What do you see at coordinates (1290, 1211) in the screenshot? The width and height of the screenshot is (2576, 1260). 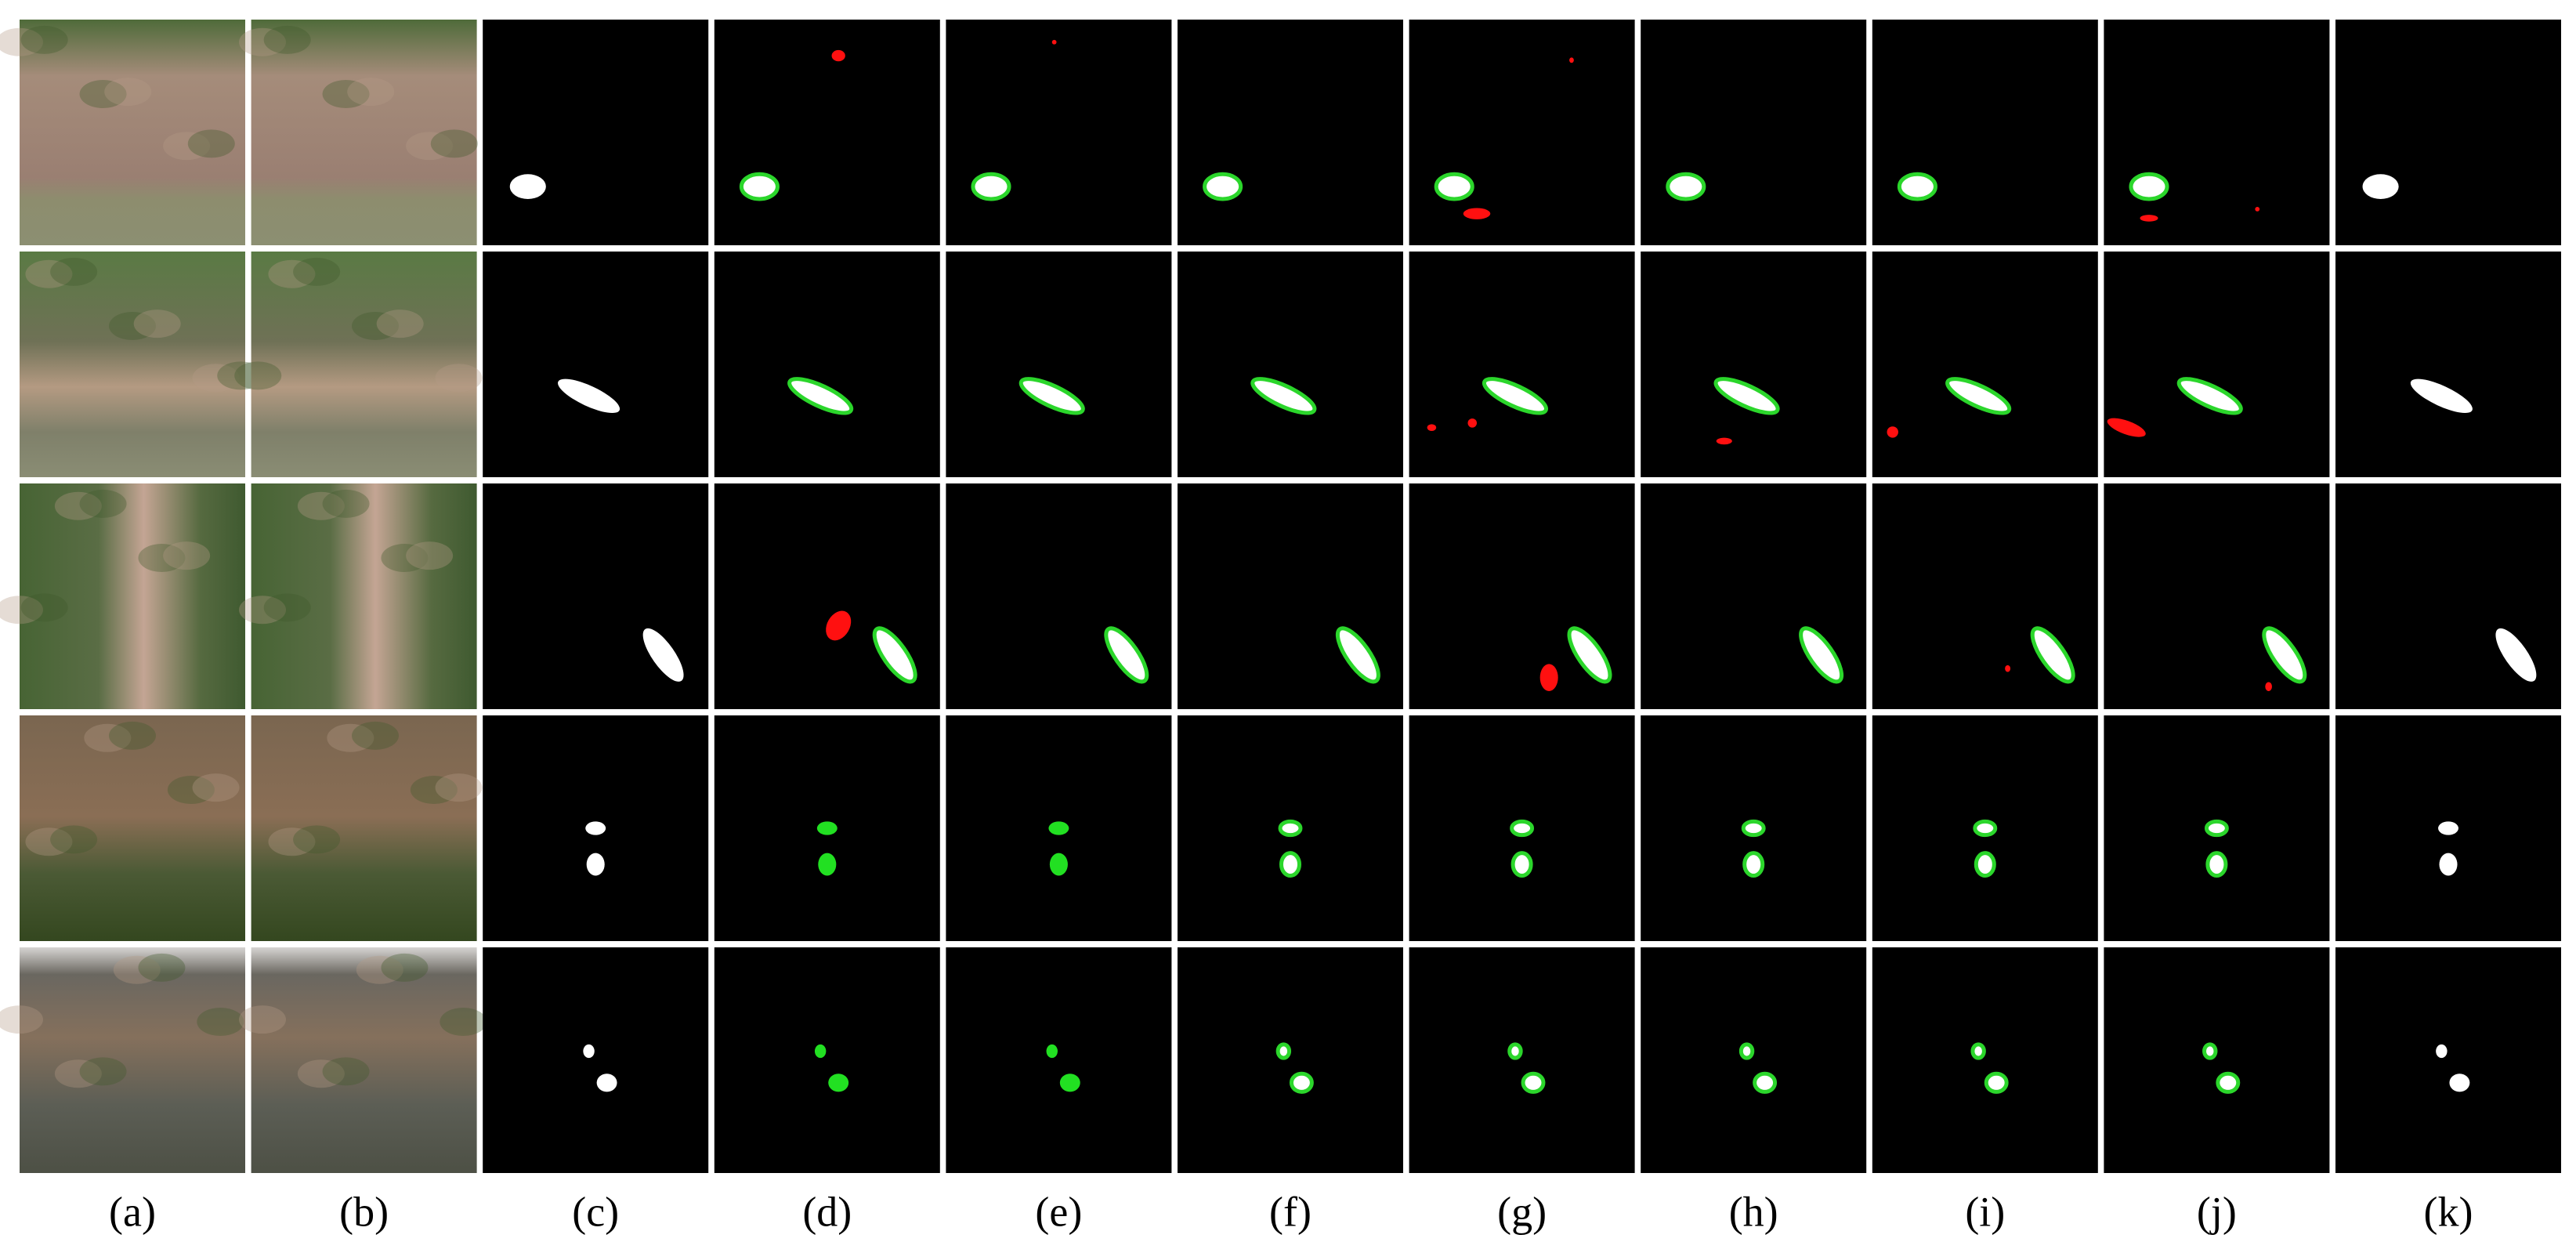 I see `panel-label: (f)` at bounding box center [1290, 1211].